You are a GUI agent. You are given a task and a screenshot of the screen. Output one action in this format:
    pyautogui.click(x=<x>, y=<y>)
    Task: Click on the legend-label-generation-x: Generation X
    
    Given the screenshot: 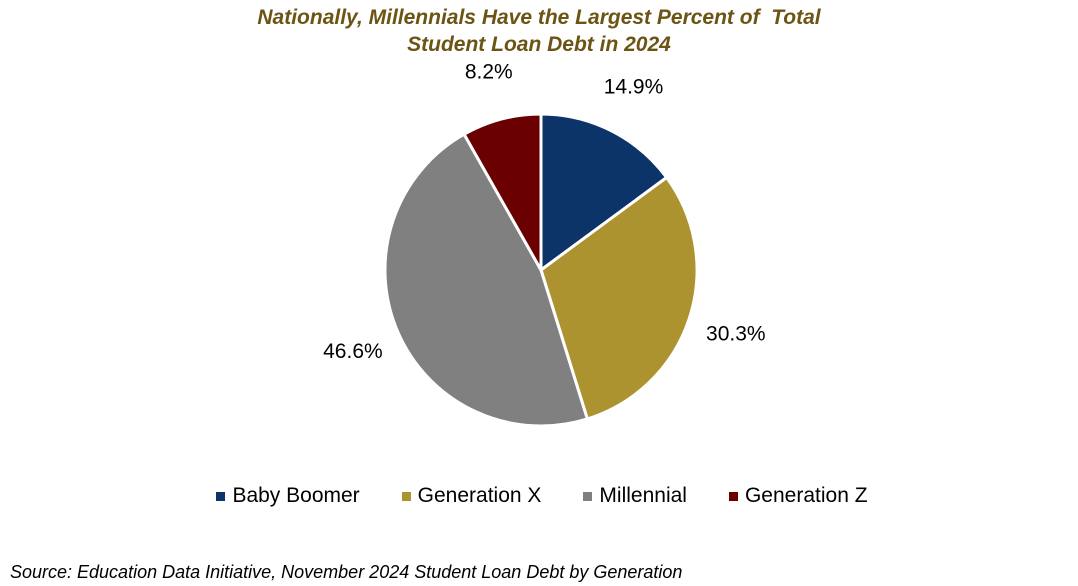 What is the action you would take?
    pyautogui.click(x=479, y=495)
    